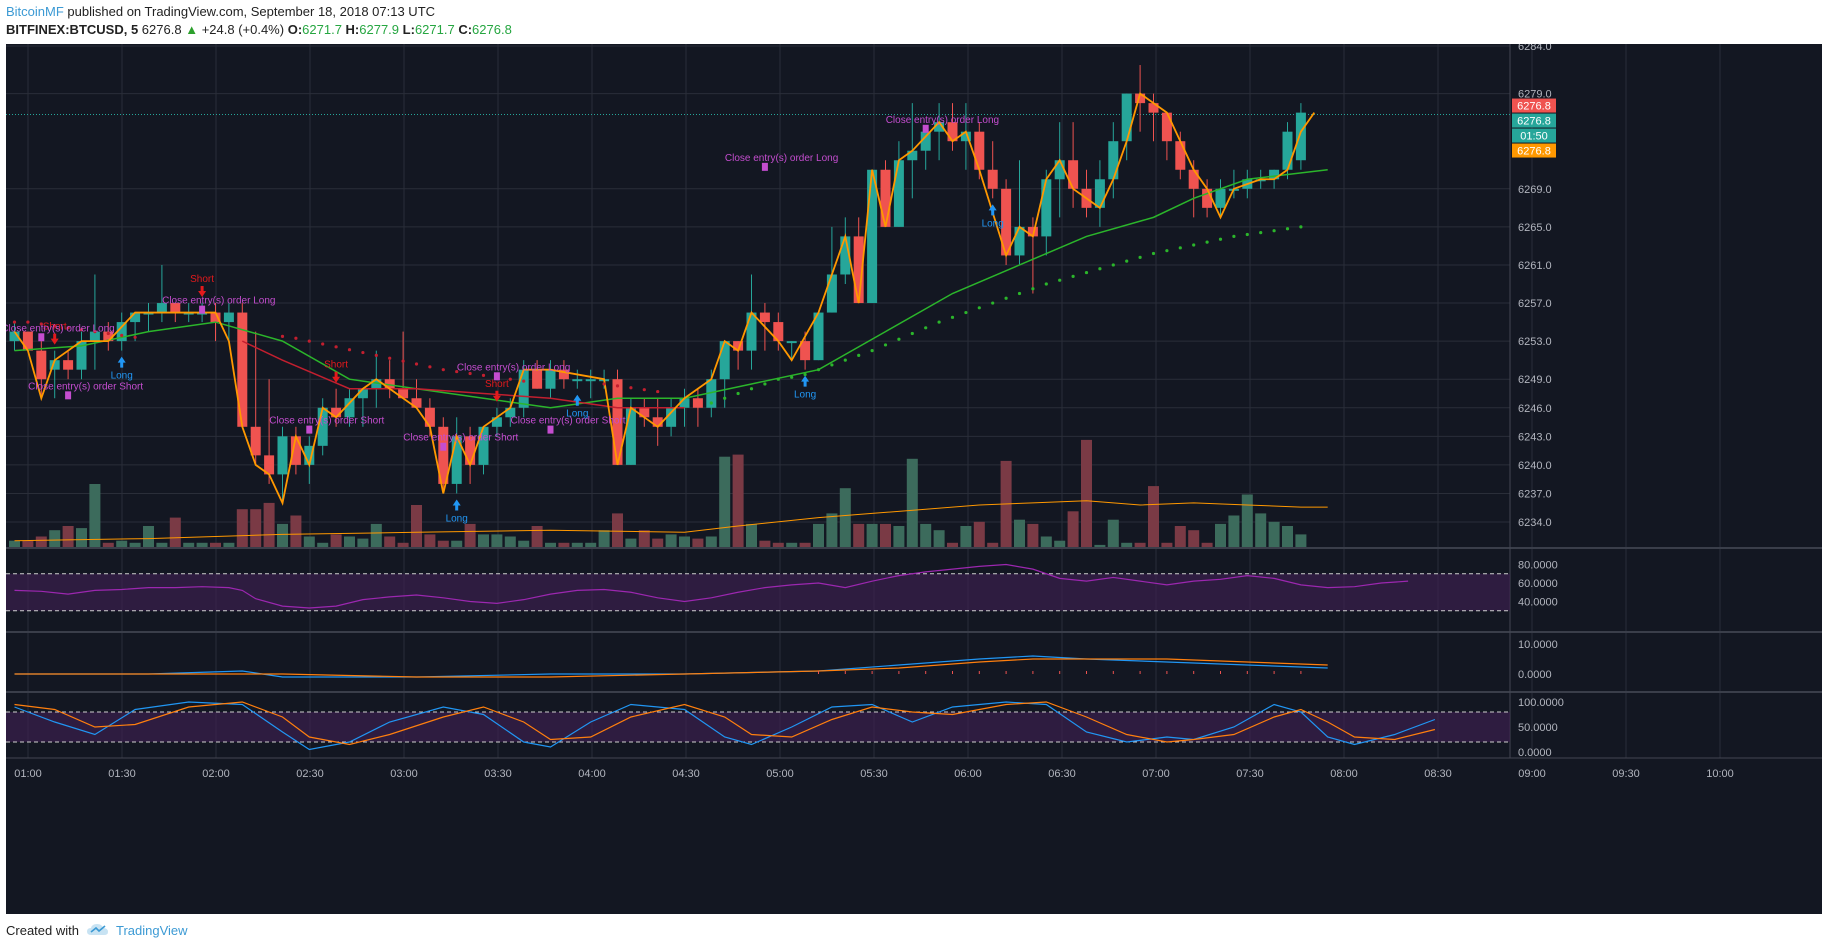  Describe the element at coordinates (671, 521) in the screenshot. I see `volume-ma-line` at that location.